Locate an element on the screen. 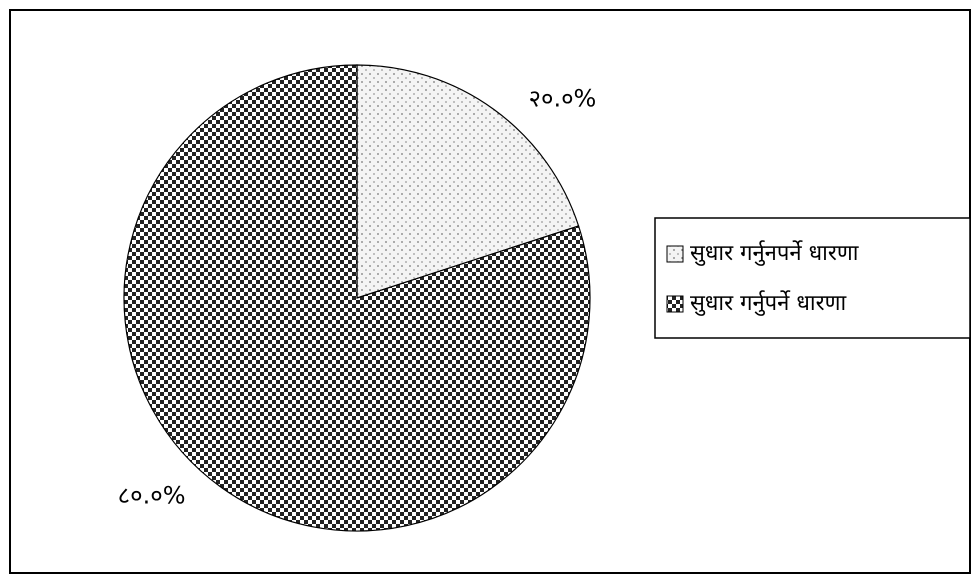 This screenshot has width=980, height=583. legend-label: सुधार गर्नुनपर्ने धारणा is located at coordinates (774, 253).